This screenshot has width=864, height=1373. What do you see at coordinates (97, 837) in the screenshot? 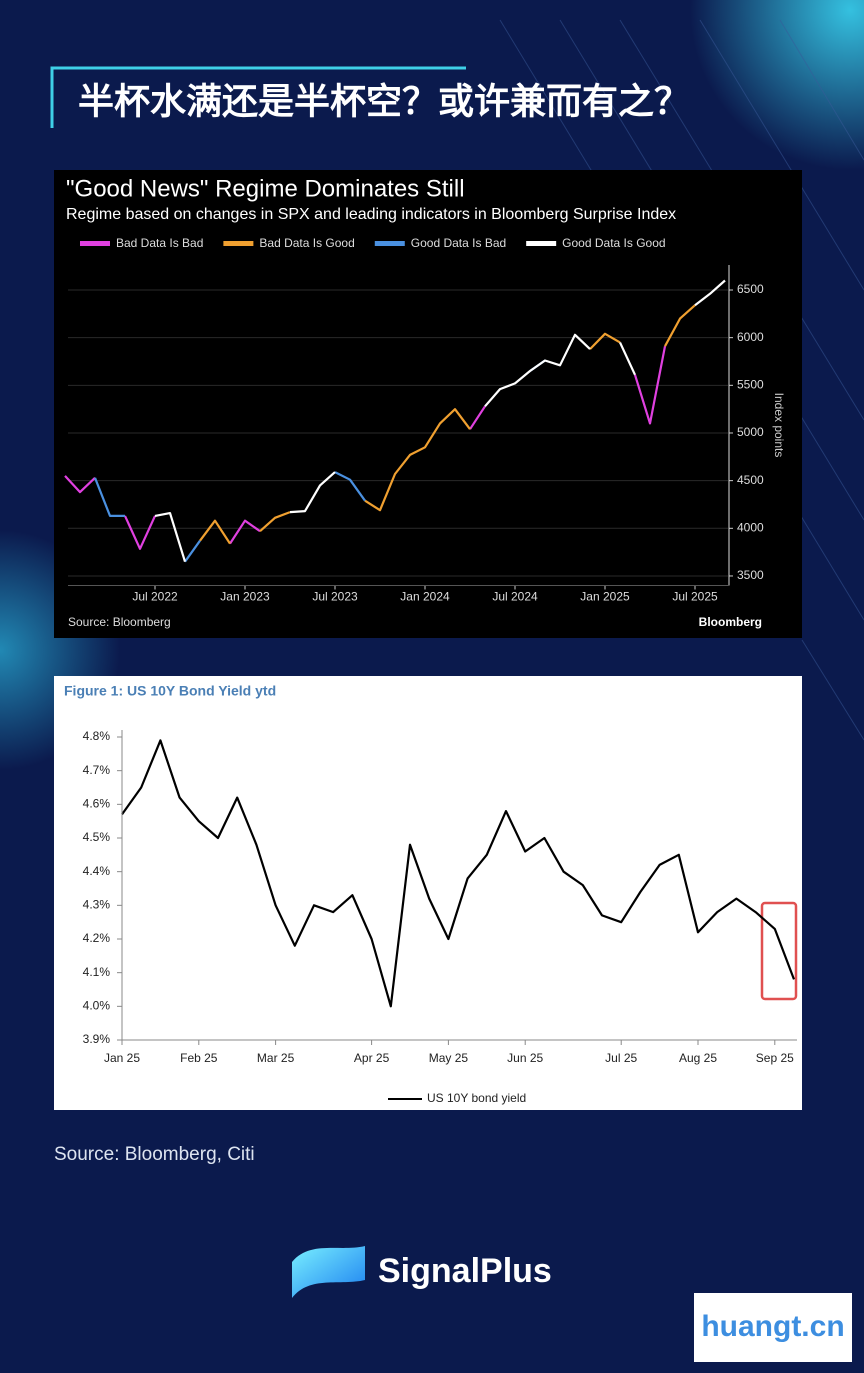
I see `y-tick-label: 4.5%` at bounding box center [97, 837].